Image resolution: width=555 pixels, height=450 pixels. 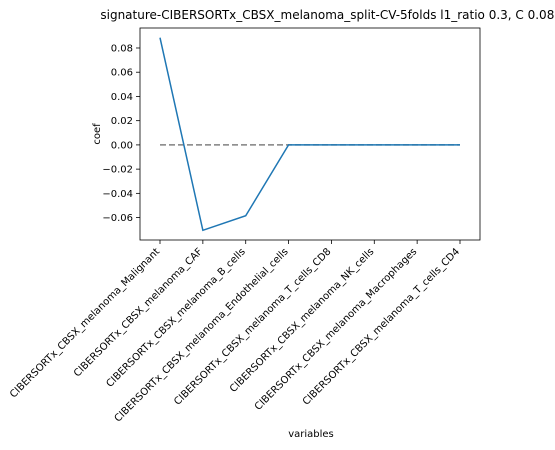 I want to click on x-tick-label: CIBERSORTx_CBSX_melanoma_Macrophages, so click(x=336, y=329).